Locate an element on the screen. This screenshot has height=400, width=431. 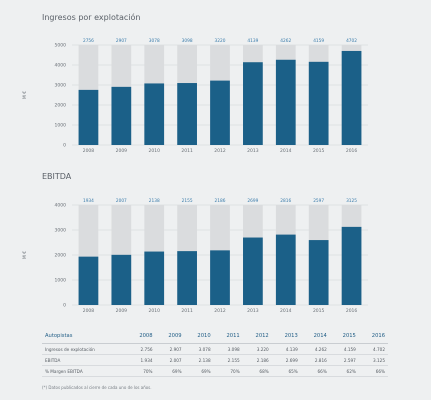
table-header-cell: 2016 is located at coordinates (373, 337).